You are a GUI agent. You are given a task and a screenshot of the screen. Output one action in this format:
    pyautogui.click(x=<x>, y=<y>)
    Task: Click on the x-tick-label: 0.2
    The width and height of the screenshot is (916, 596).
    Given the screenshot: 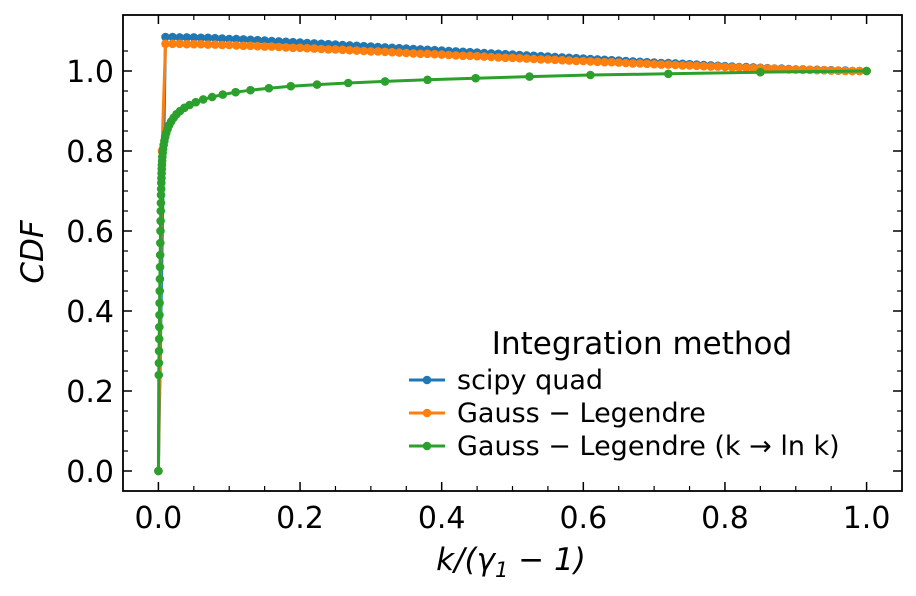 What is the action you would take?
    pyautogui.click(x=300, y=518)
    